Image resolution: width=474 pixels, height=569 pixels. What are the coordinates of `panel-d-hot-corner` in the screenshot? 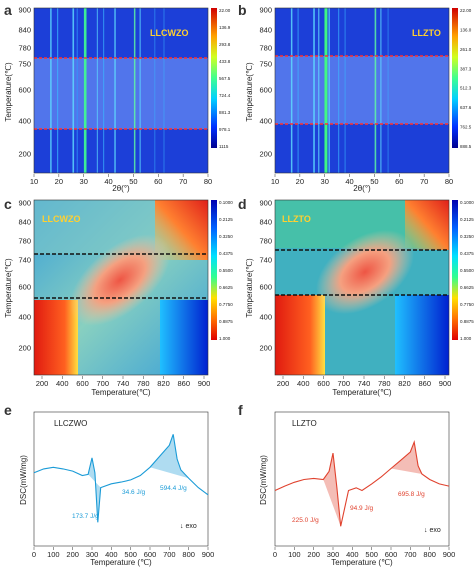 It's located at (427, 225).